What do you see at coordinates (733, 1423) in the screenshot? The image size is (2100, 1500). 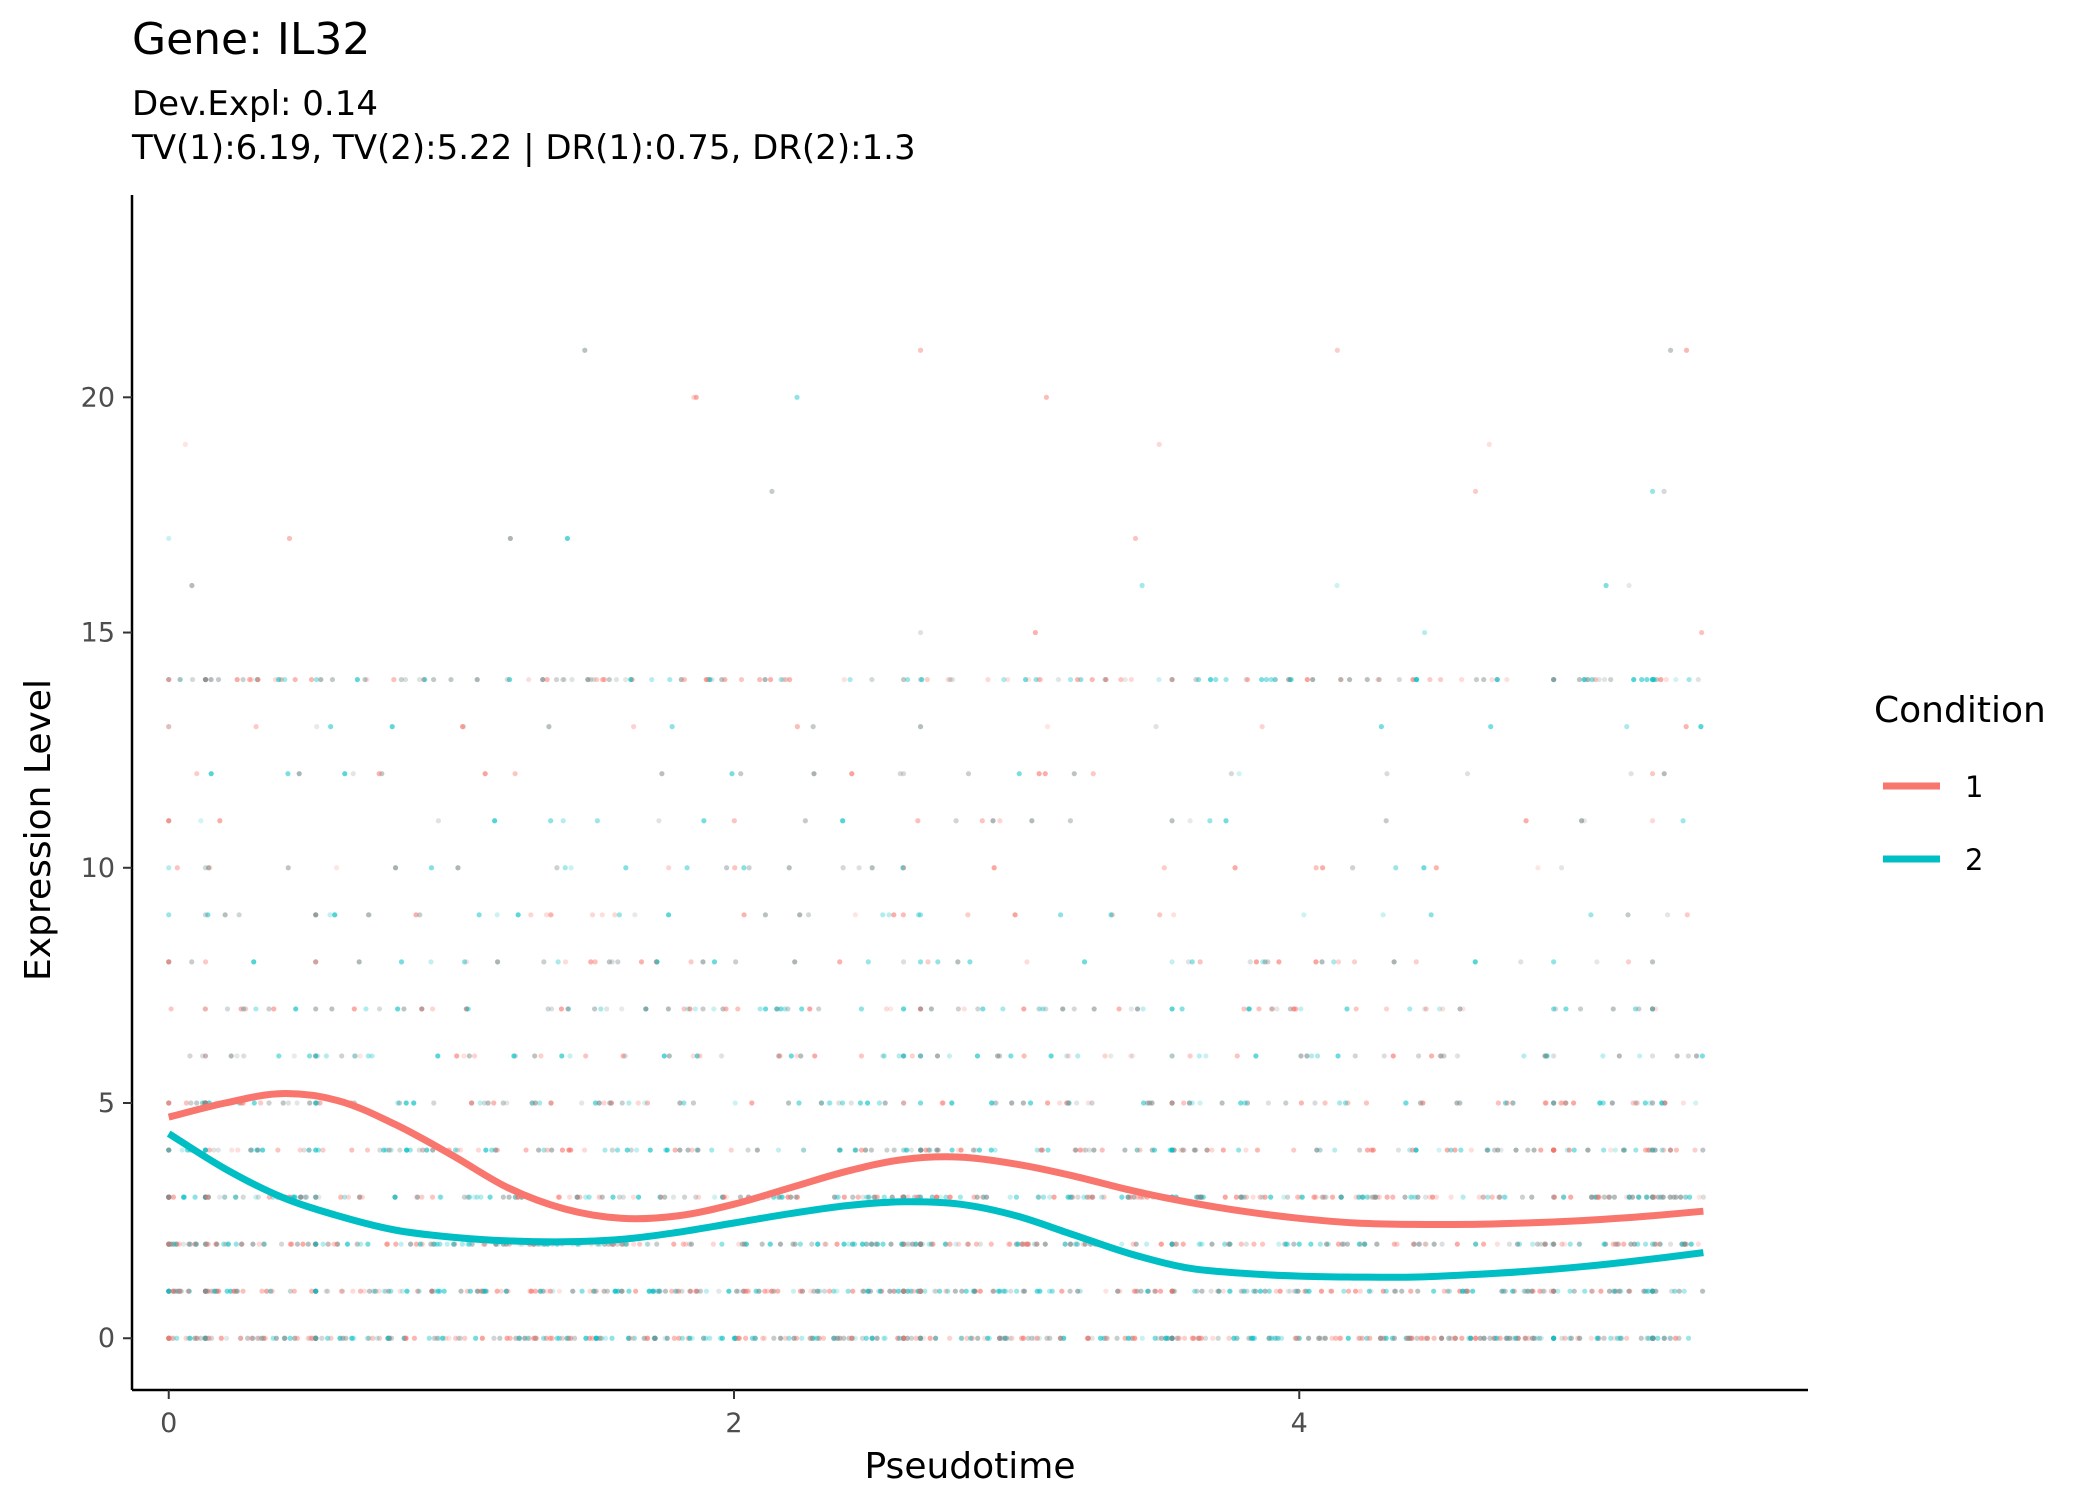 I see `x-tick-label: 2` at bounding box center [733, 1423].